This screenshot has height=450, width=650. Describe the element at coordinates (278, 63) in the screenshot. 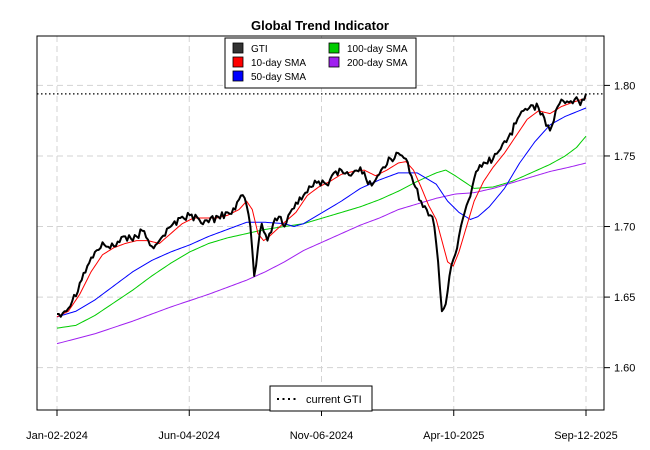

I see `legend-label-10: 10-day SMA` at that location.